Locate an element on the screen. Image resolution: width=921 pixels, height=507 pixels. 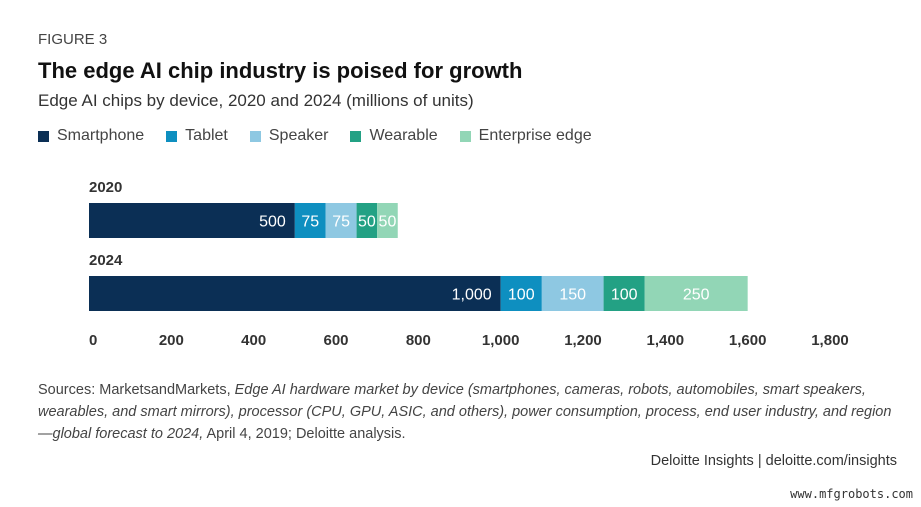
legend-item-tablet: Tablet is located at coordinates (197, 136).